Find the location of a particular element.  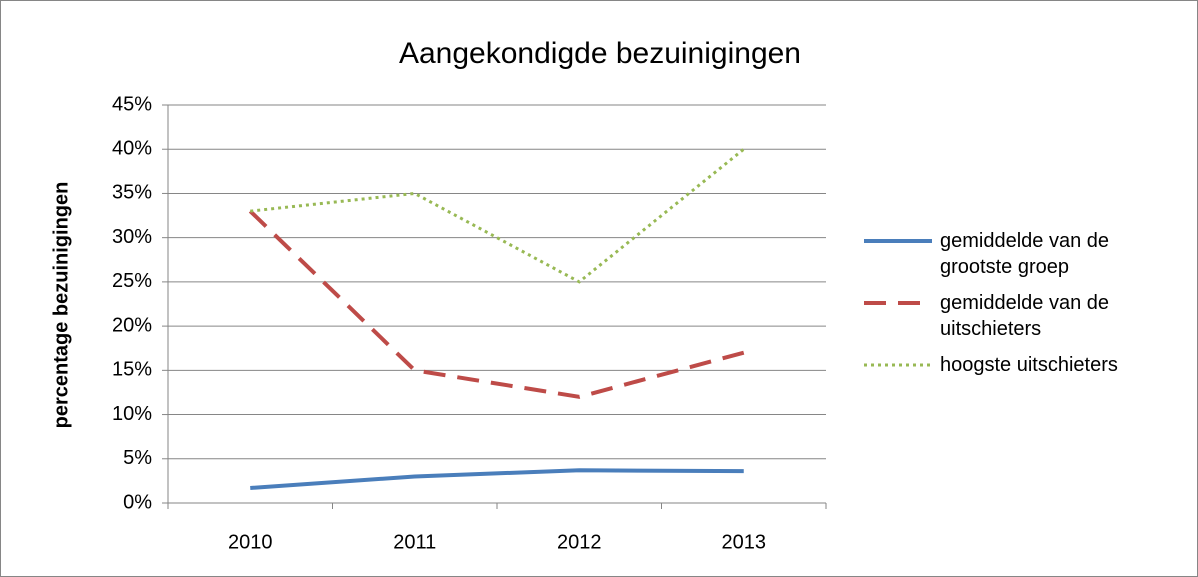

y-tick-label: 35% is located at coordinates (132, 193).